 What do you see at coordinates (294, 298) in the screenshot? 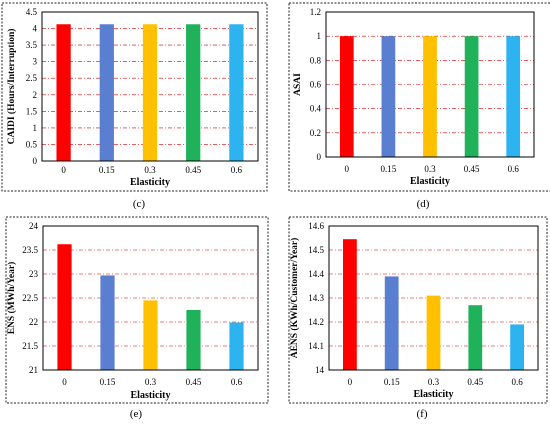
I see `y-axis-label: AENS (KWh/Customer/Year)` at bounding box center [294, 298].